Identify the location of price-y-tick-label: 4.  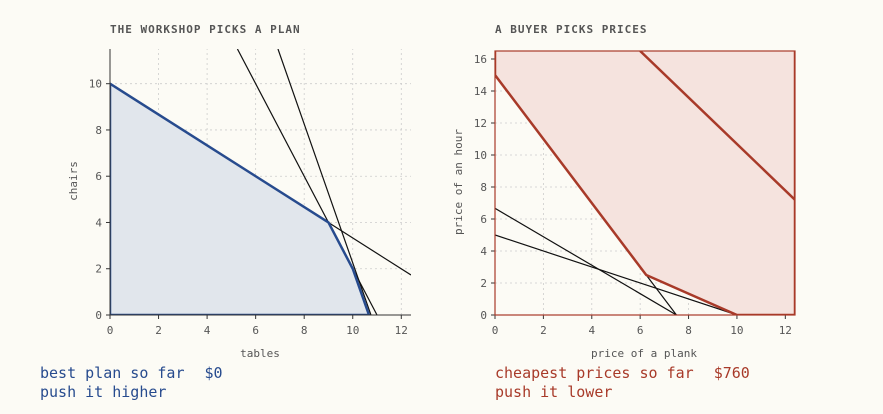
(483, 251).